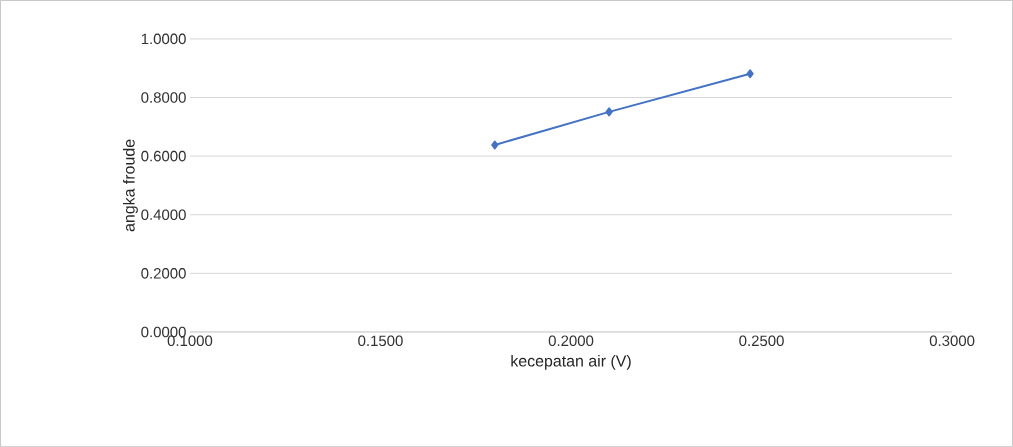  What do you see at coordinates (571, 362) in the screenshot?
I see `x-axis-title: kecepatan air (V)` at bounding box center [571, 362].